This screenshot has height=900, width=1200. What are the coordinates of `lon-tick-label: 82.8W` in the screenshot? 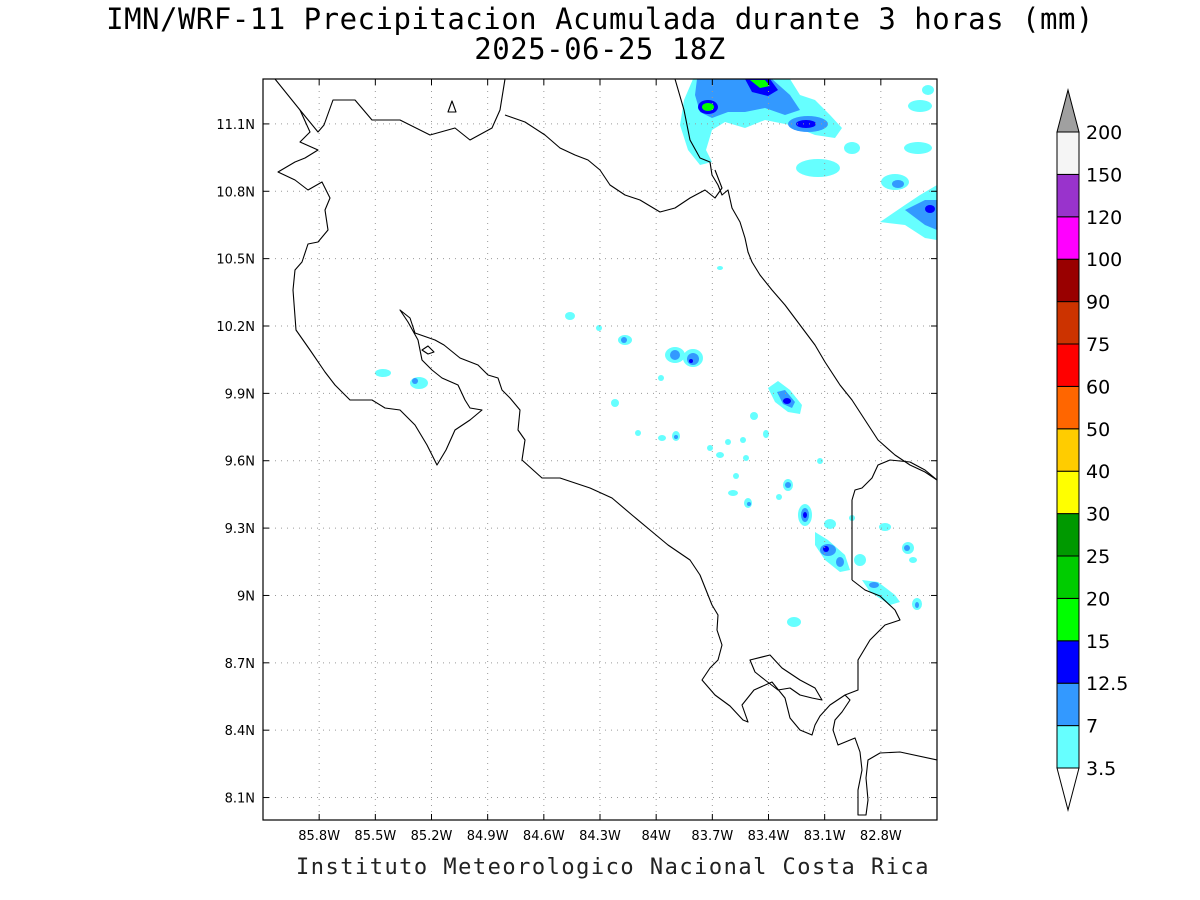 It's located at (881, 836).